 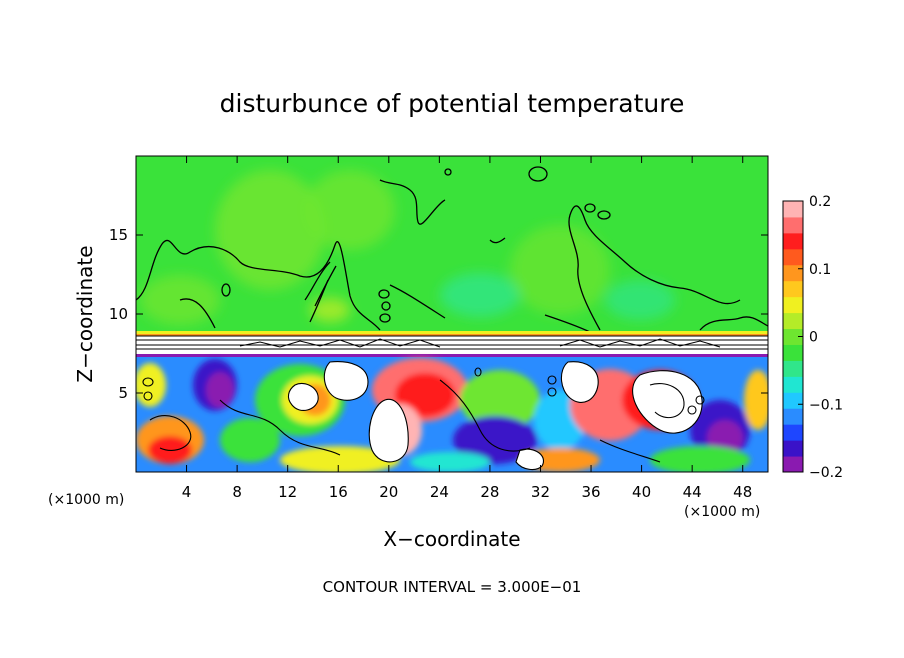 I want to click on contour-interval-footer: CONTOUR INTERVAL = 3.000E−01, so click(x=452, y=587).